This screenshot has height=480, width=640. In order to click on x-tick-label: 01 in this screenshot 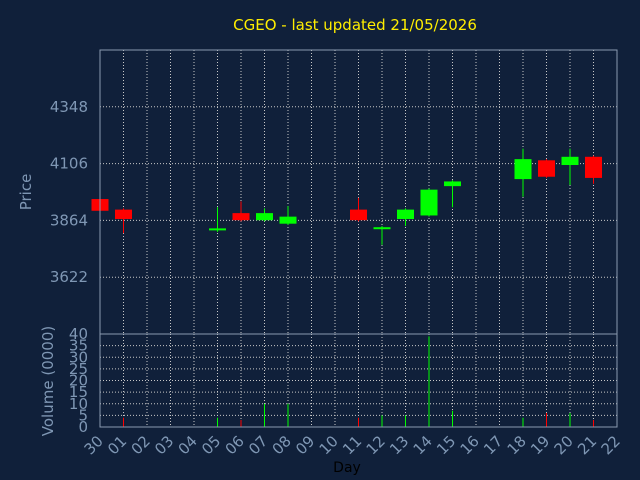, I will do `click(117, 445)`.